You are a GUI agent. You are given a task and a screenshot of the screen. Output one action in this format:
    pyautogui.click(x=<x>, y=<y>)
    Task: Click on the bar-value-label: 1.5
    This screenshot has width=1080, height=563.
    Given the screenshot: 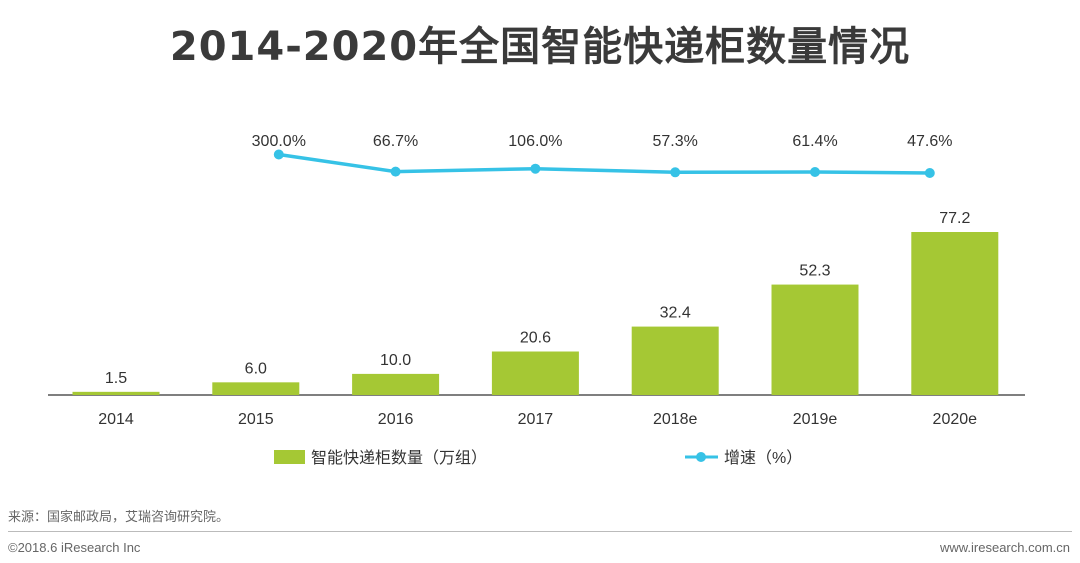 What is the action you would take?
    pyautogui.click(x=116, y=378)
    